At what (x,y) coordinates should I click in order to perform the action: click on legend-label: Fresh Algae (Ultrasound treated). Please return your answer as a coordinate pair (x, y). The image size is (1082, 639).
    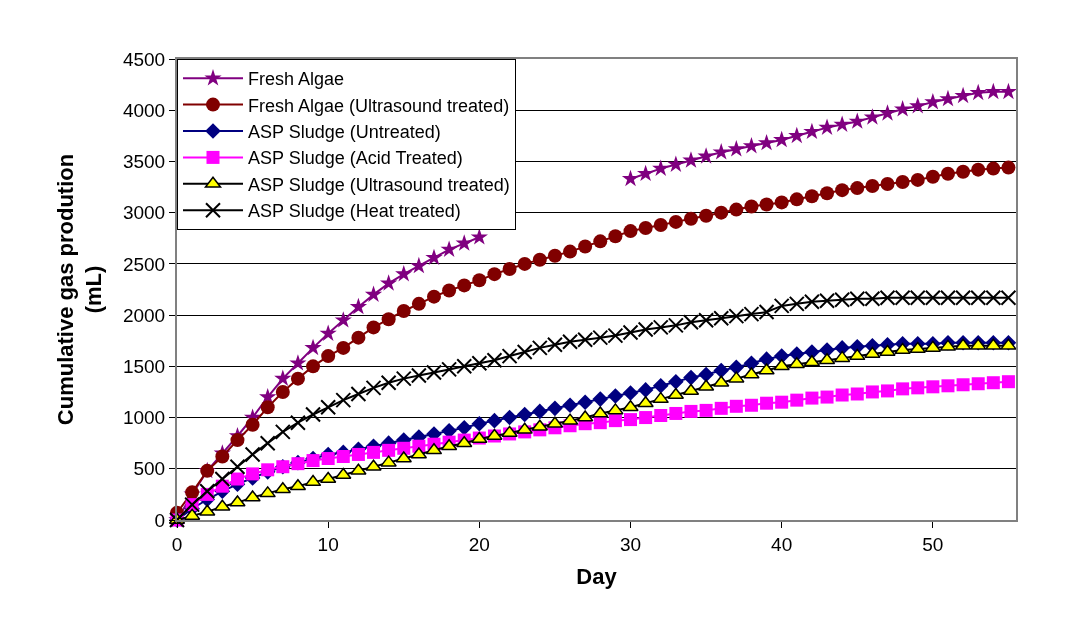
    Looking at the image, I should click on (379, 105).